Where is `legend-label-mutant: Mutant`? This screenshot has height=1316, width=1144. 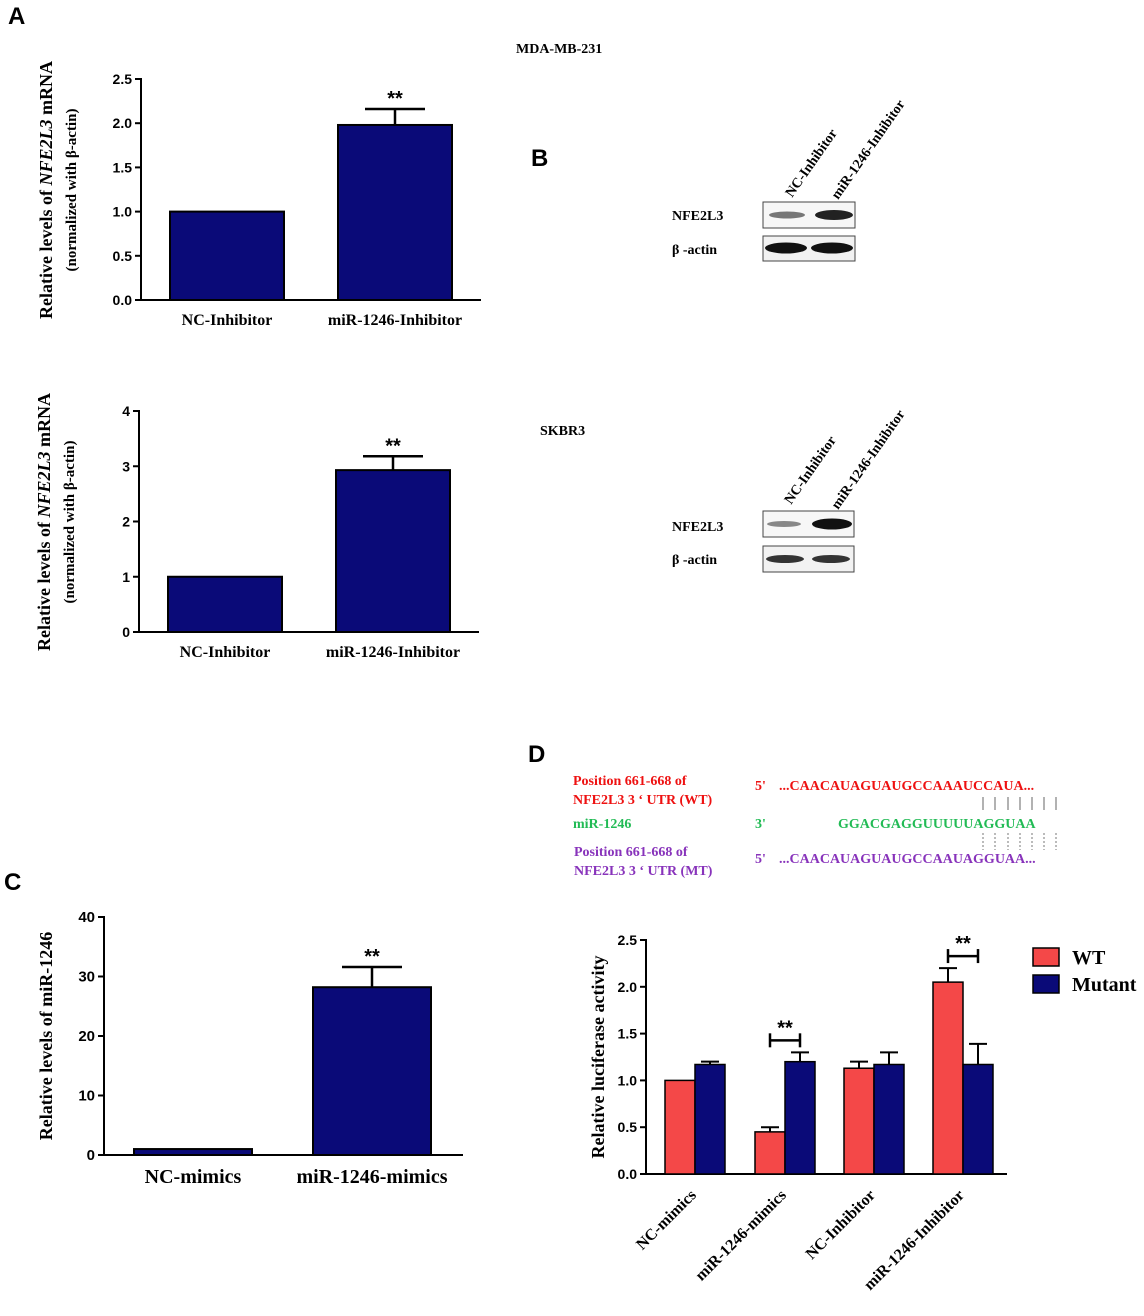
legend-label-mutant: Mutant is located at coordinates (1104, 985).